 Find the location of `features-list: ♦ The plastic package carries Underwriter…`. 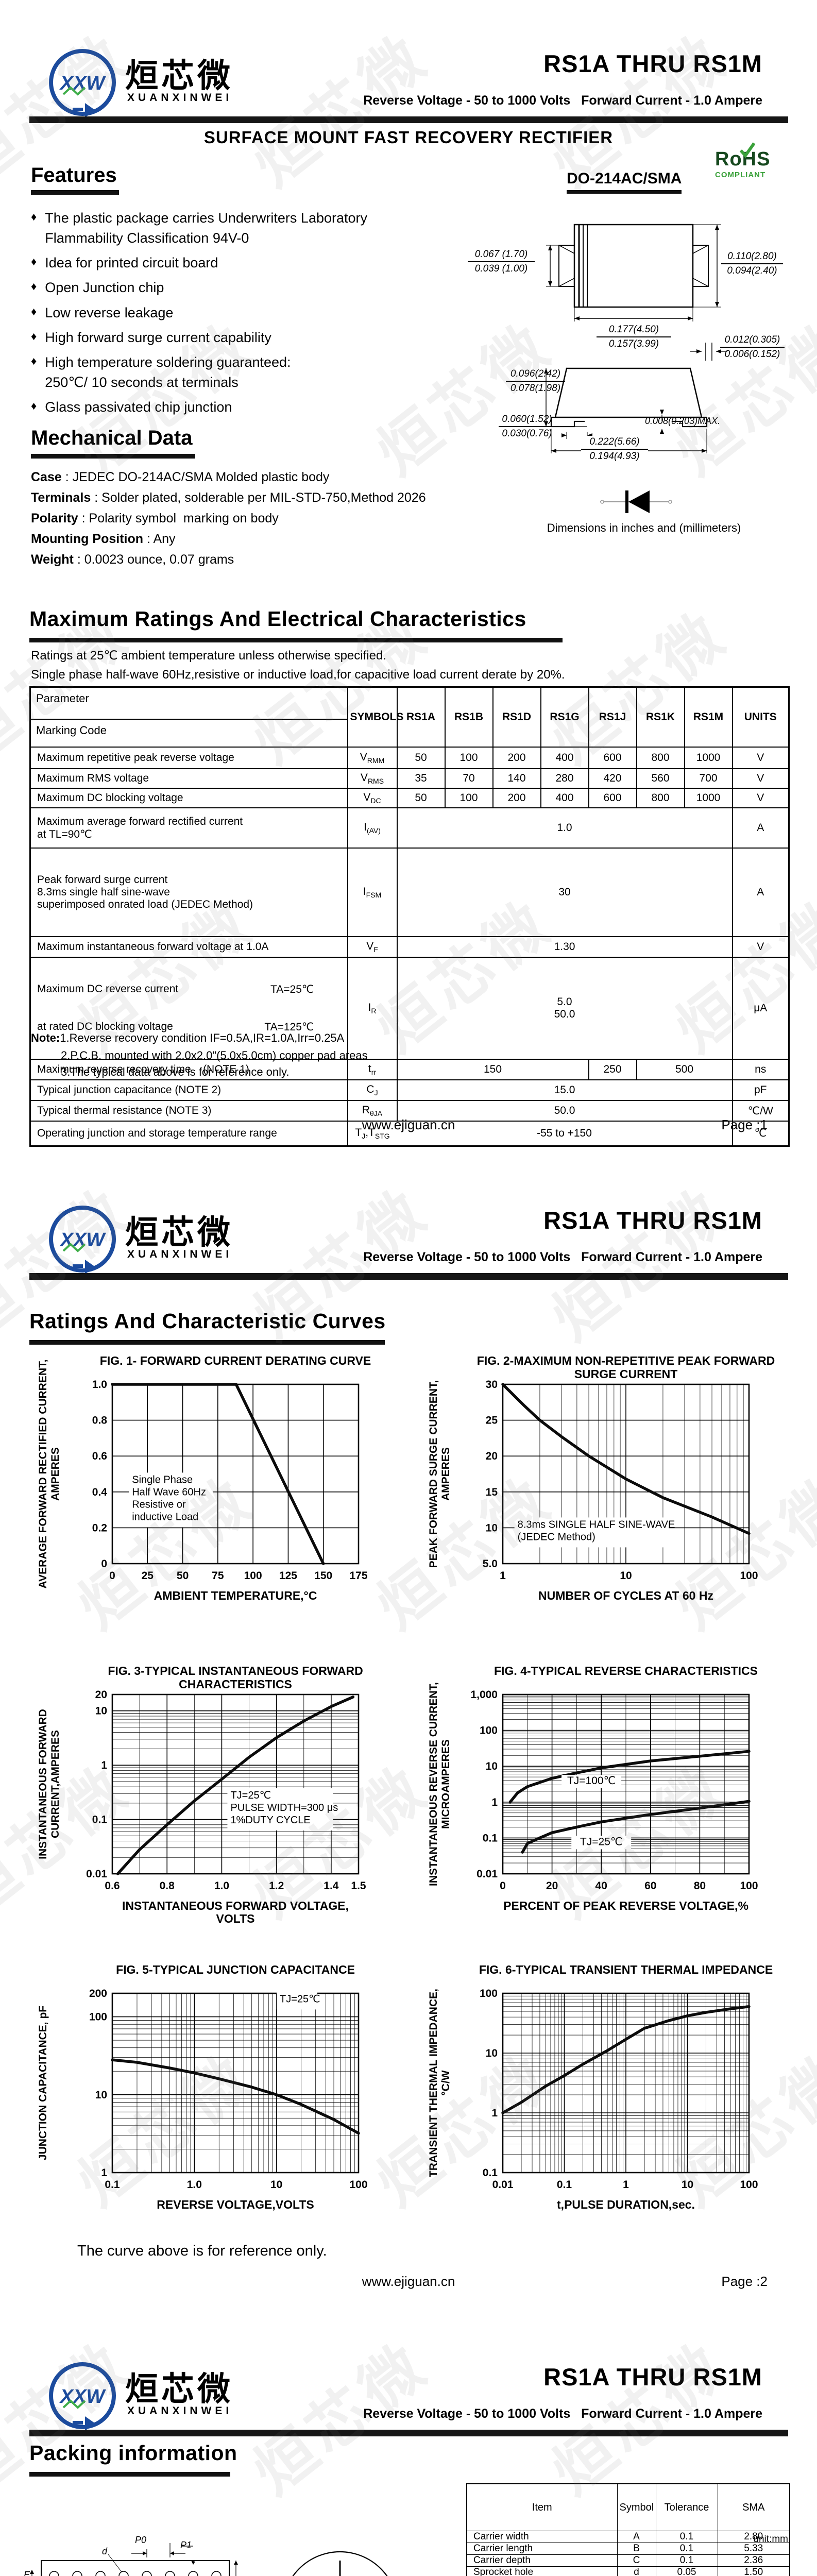

features-list: ♦ The plastic package carries Underwriter… is located at coordinates (214, 312).